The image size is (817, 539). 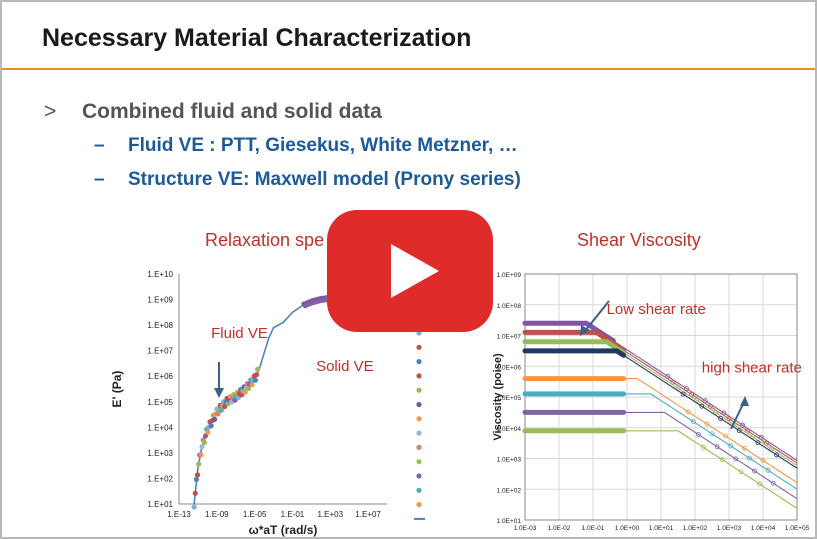 I want to click on y-tick-label: 1.0E+05, so click(x=509, y=398).